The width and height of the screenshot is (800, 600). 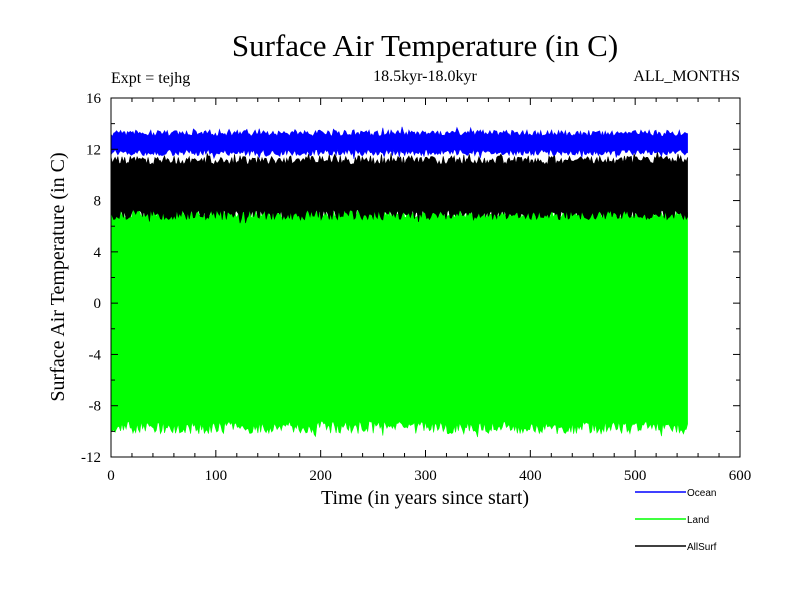 I want to click on x-tick-label: 100, so click(x=216, y=476).